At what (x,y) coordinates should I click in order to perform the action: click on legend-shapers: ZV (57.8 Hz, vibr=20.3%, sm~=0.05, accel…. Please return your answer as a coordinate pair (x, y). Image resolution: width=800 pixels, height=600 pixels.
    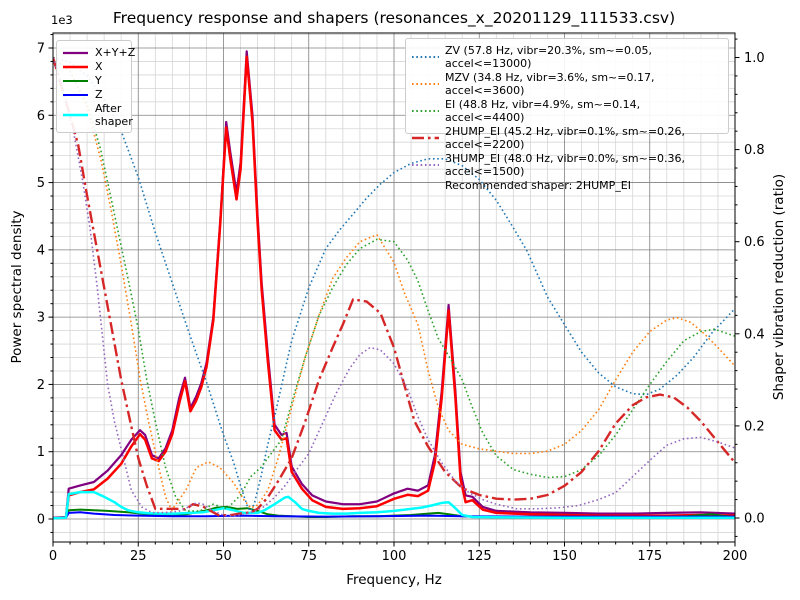
    Looking at the image, I should click on (567, 115).